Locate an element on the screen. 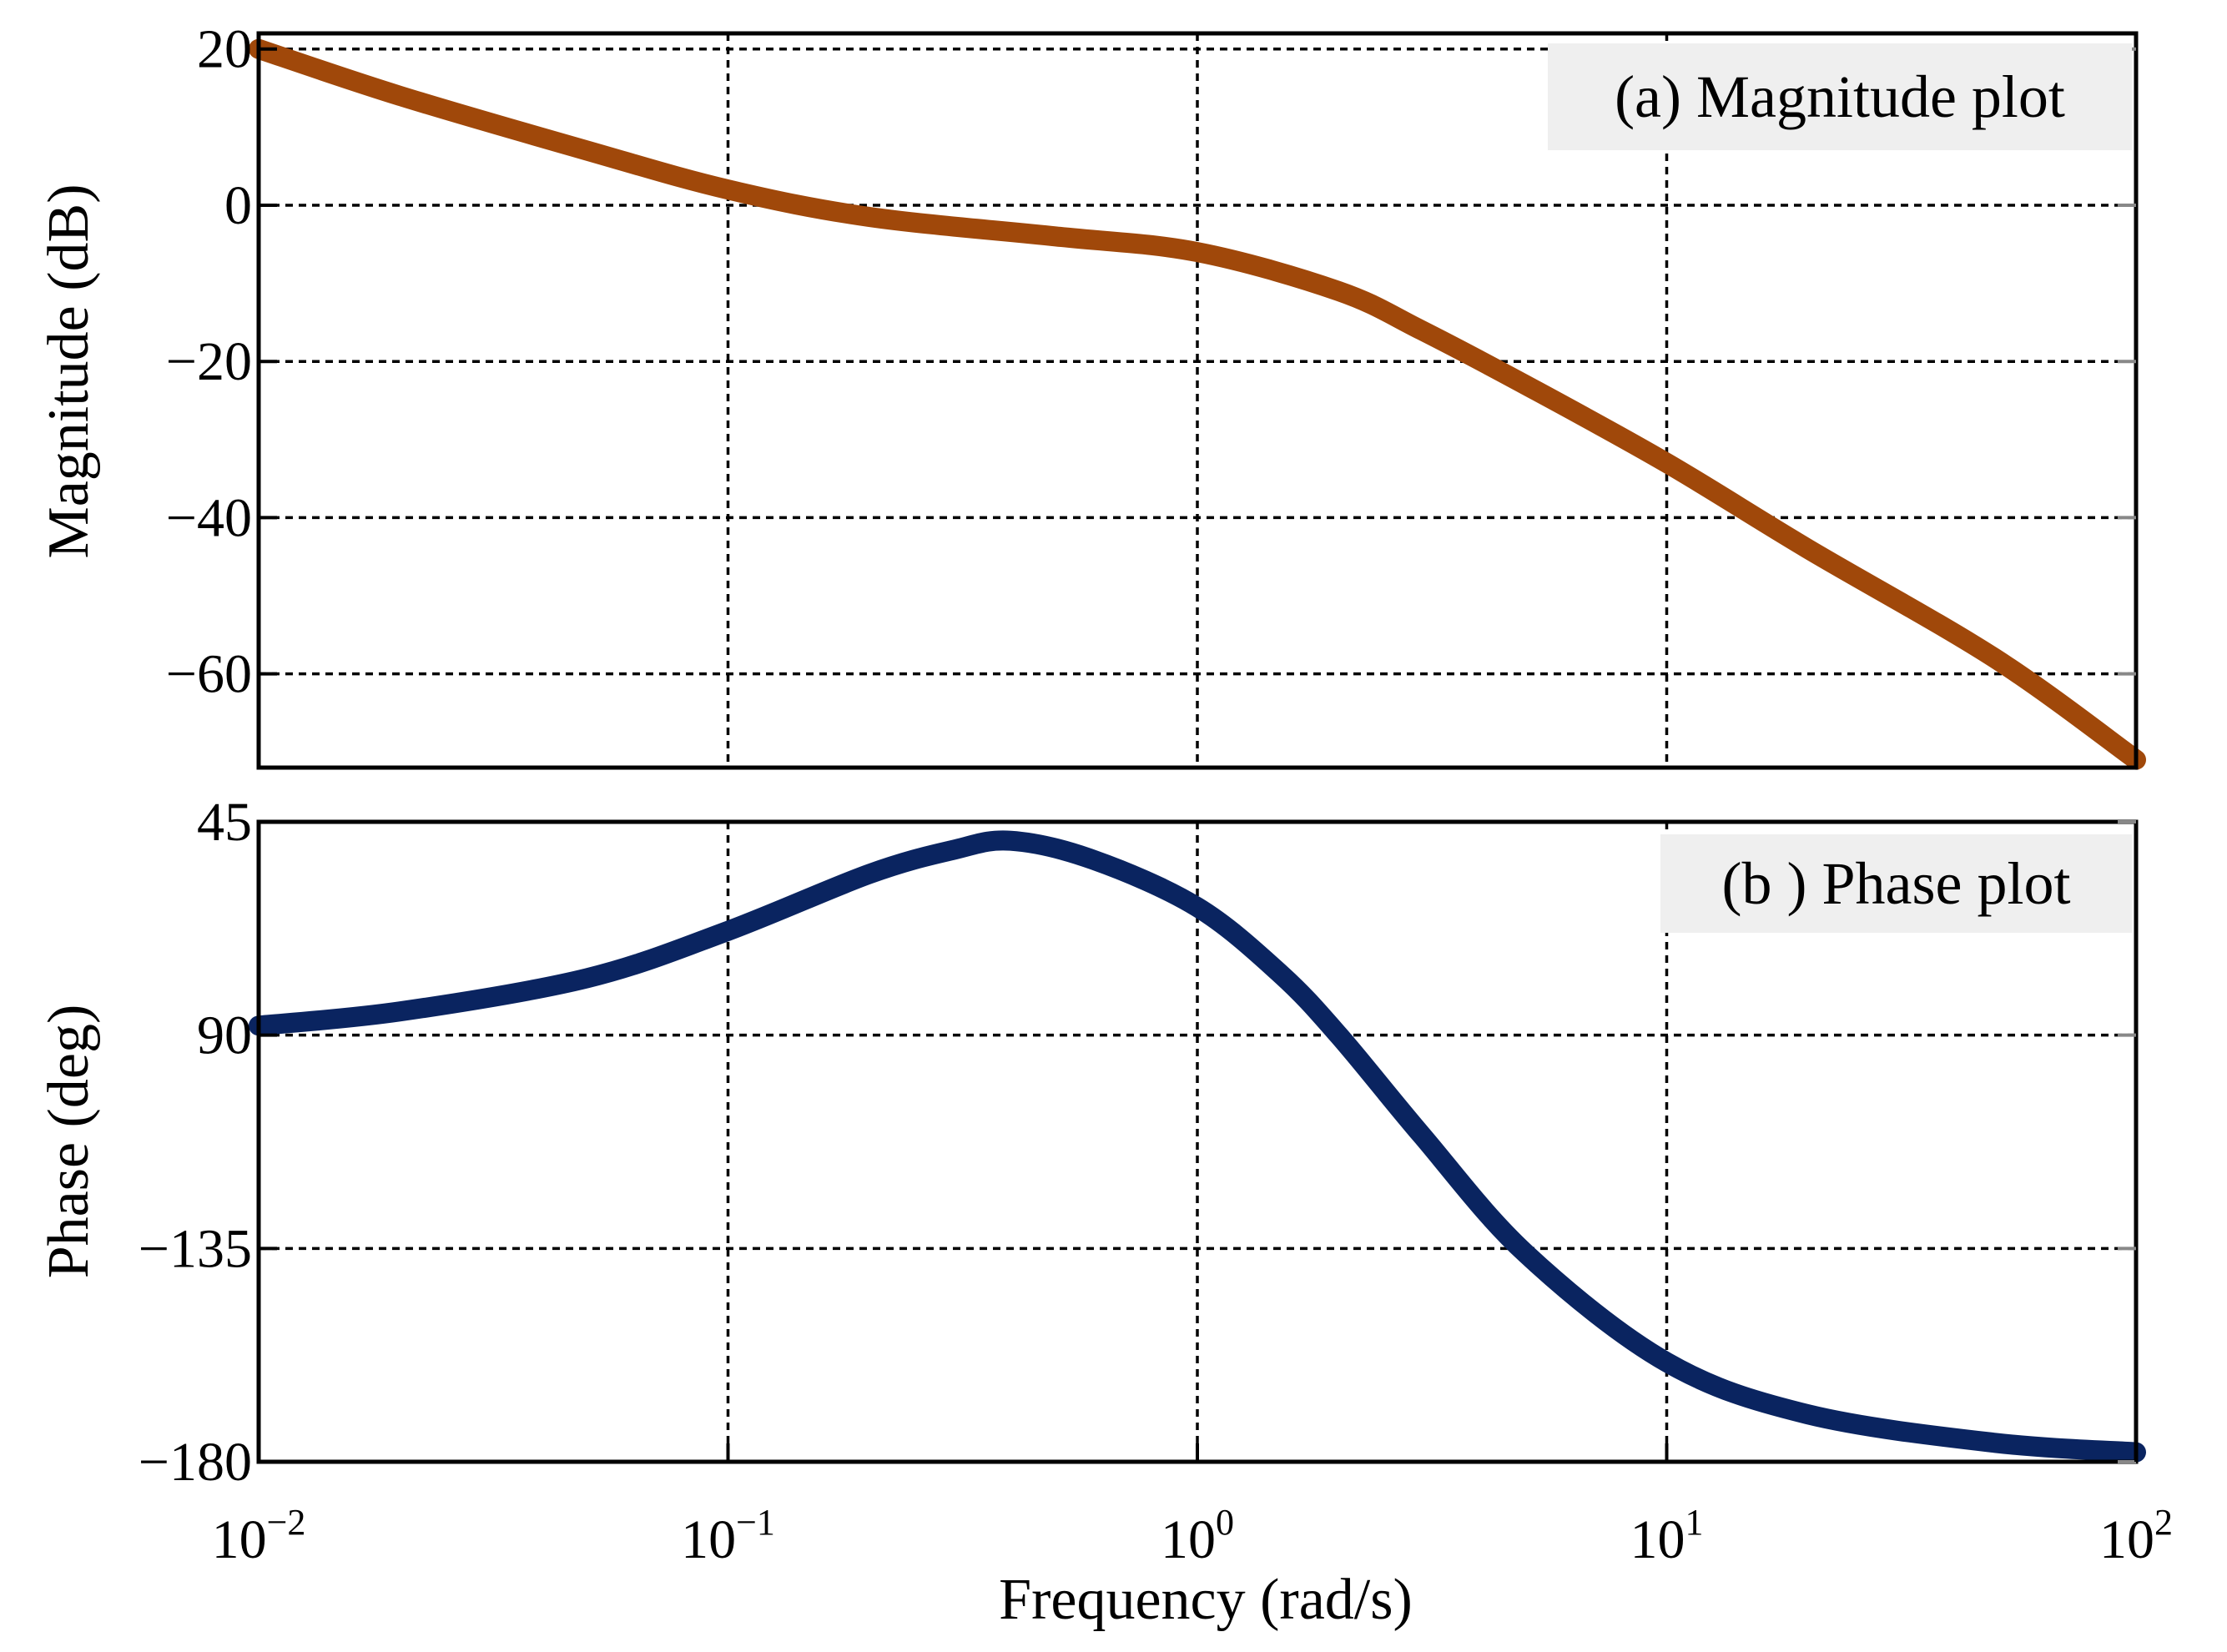 The width and height of the screenshot is (2227, 1652). magnitude-ytick-label-2: −20 is located at coordinates (209, 362).